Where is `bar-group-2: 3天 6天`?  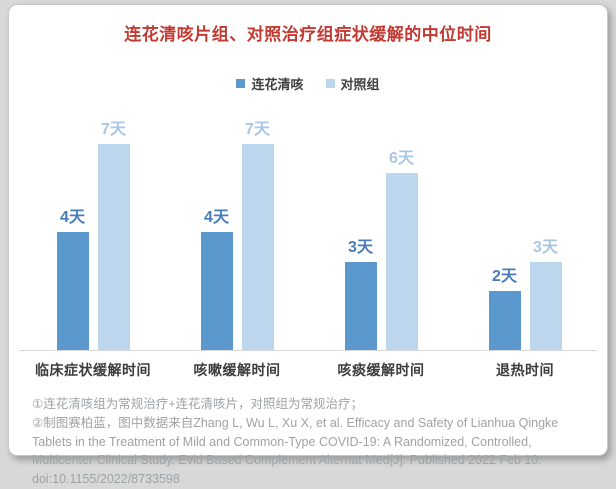 bar-group-2: 3天 6天 is located at coordinates (381, 232).